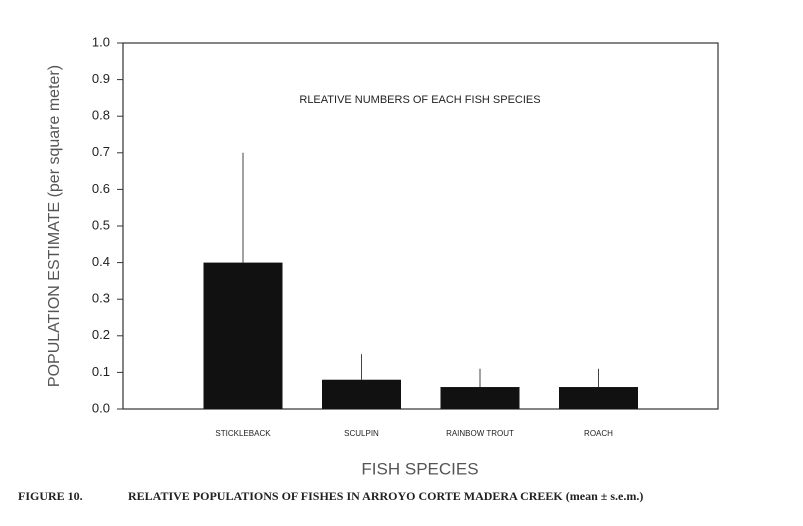 This screenshot has height=526, width=803. Describe the element at coordinates (50, 496) in the screenshot. I see `figure-label: FIGURE 10.` at that location.